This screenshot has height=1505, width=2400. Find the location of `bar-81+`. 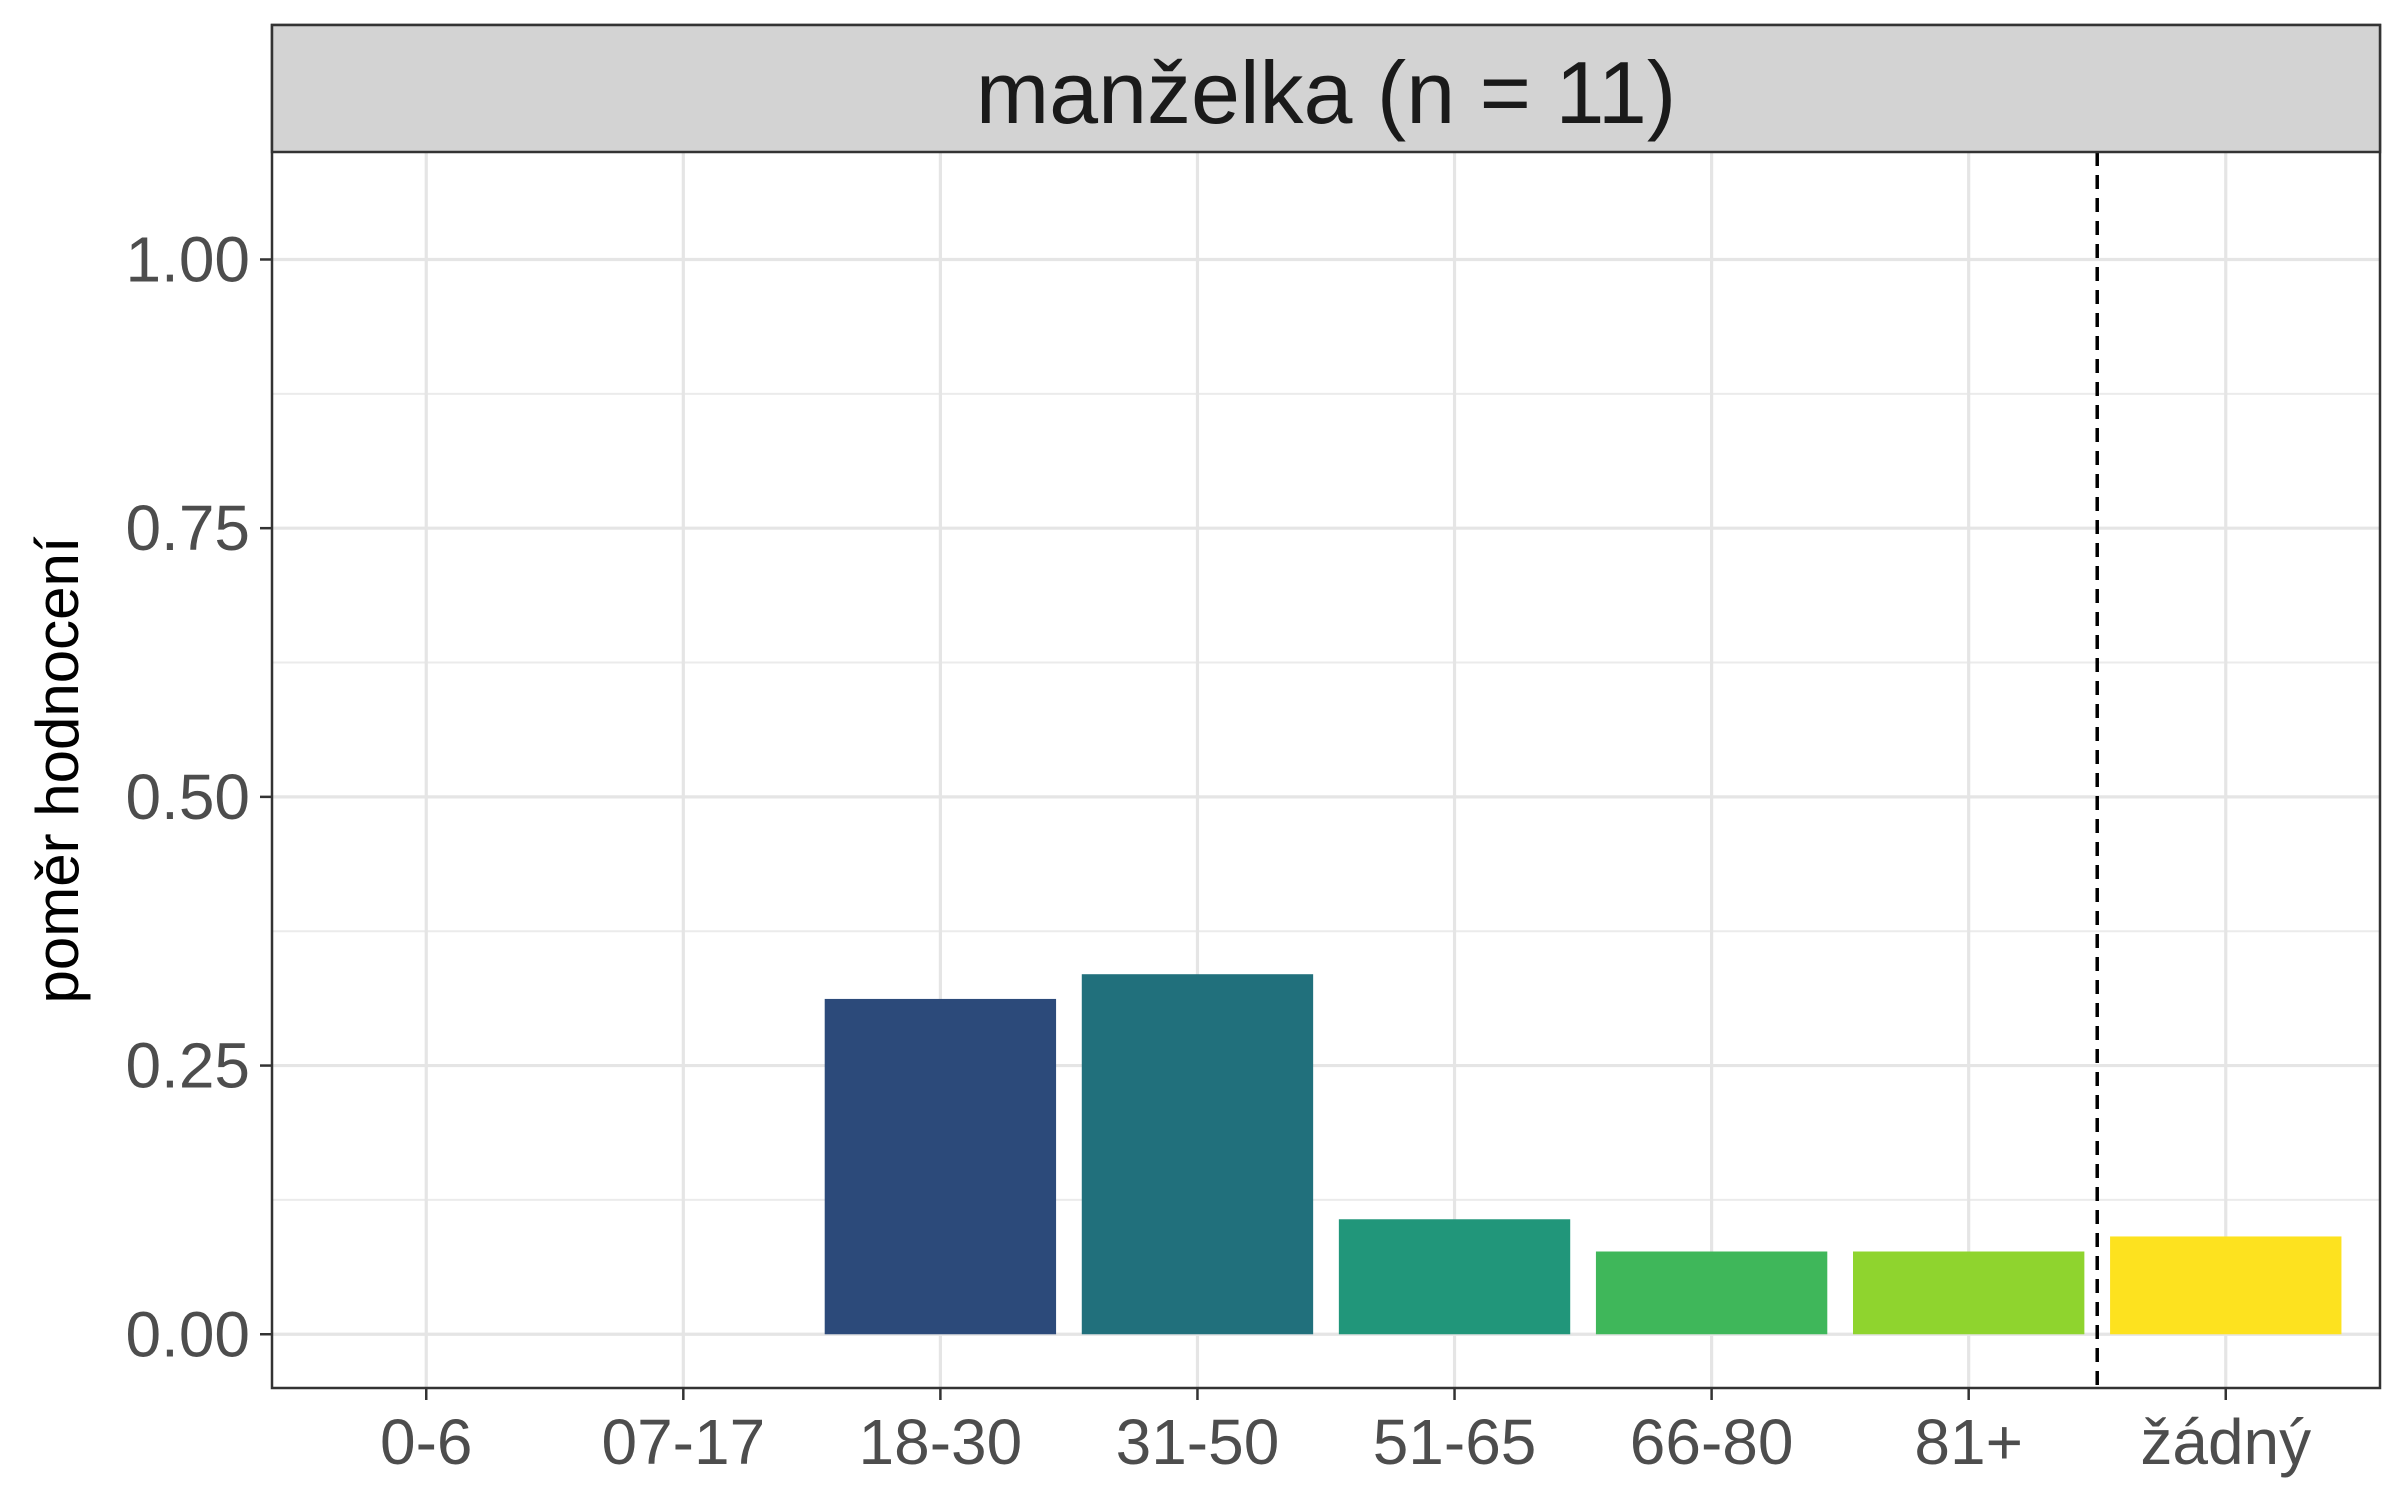

bar-81+ is located at coordinates (1969, 1293).